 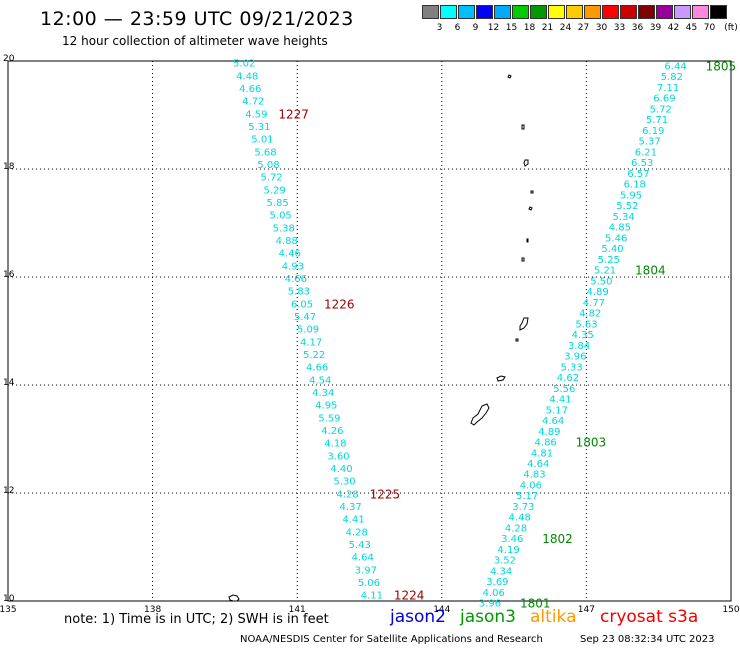 What do you see at coordinates (583, 335) in the screenshot?
I see `swh-value: 4.35` at bounding box center [583, 335].